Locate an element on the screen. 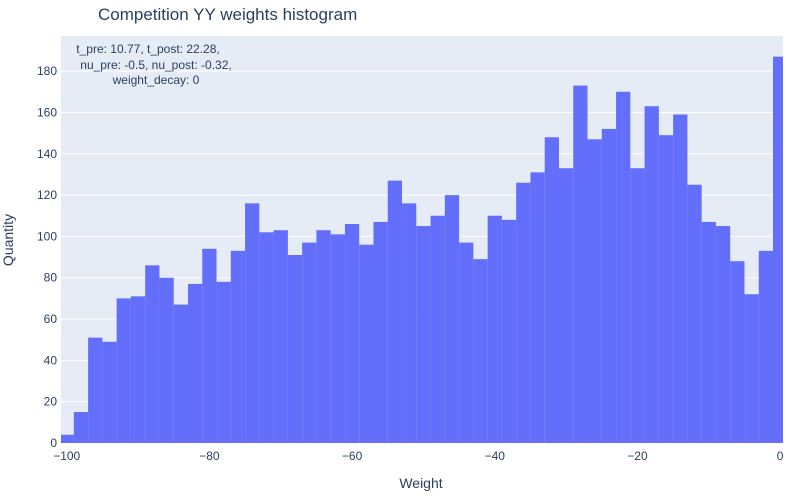 This screenshot has height=500, width=800. x-axis-title: Weight is located at coordinates (420, 483).